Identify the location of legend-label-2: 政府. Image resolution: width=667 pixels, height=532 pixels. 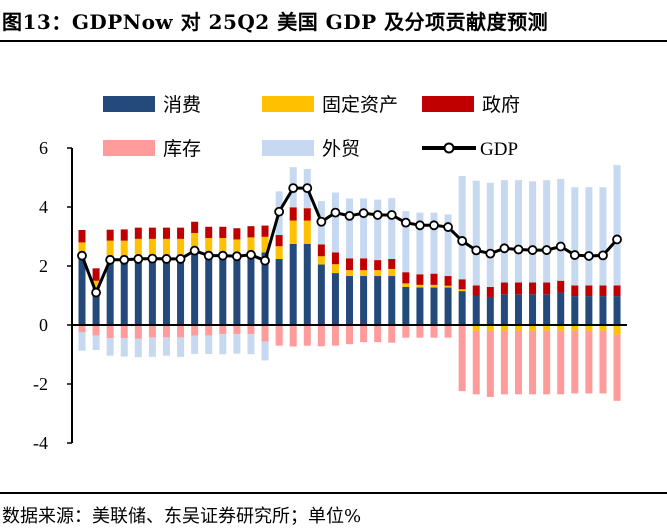
(501, 105).